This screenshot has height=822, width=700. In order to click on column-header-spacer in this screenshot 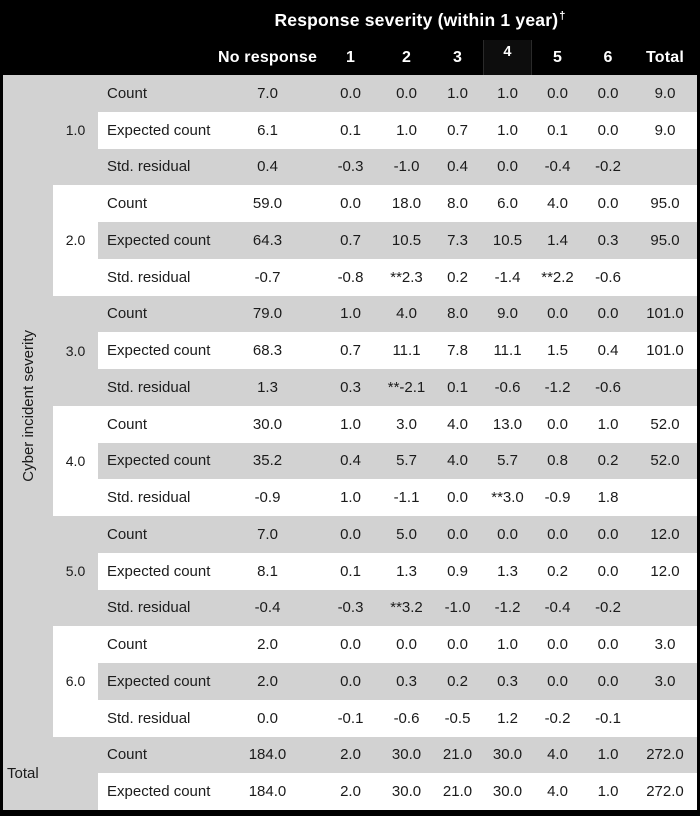, I will do `click(107, 57)`.